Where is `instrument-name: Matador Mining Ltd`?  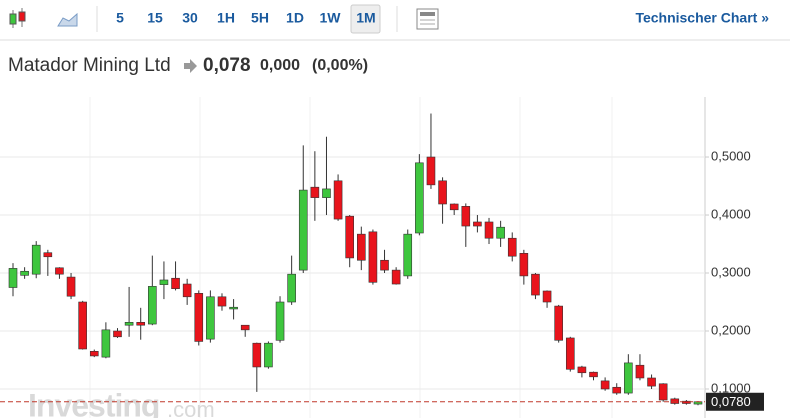
instrument-name: Matador Mining Ltd is located at coordinates (89, 65).